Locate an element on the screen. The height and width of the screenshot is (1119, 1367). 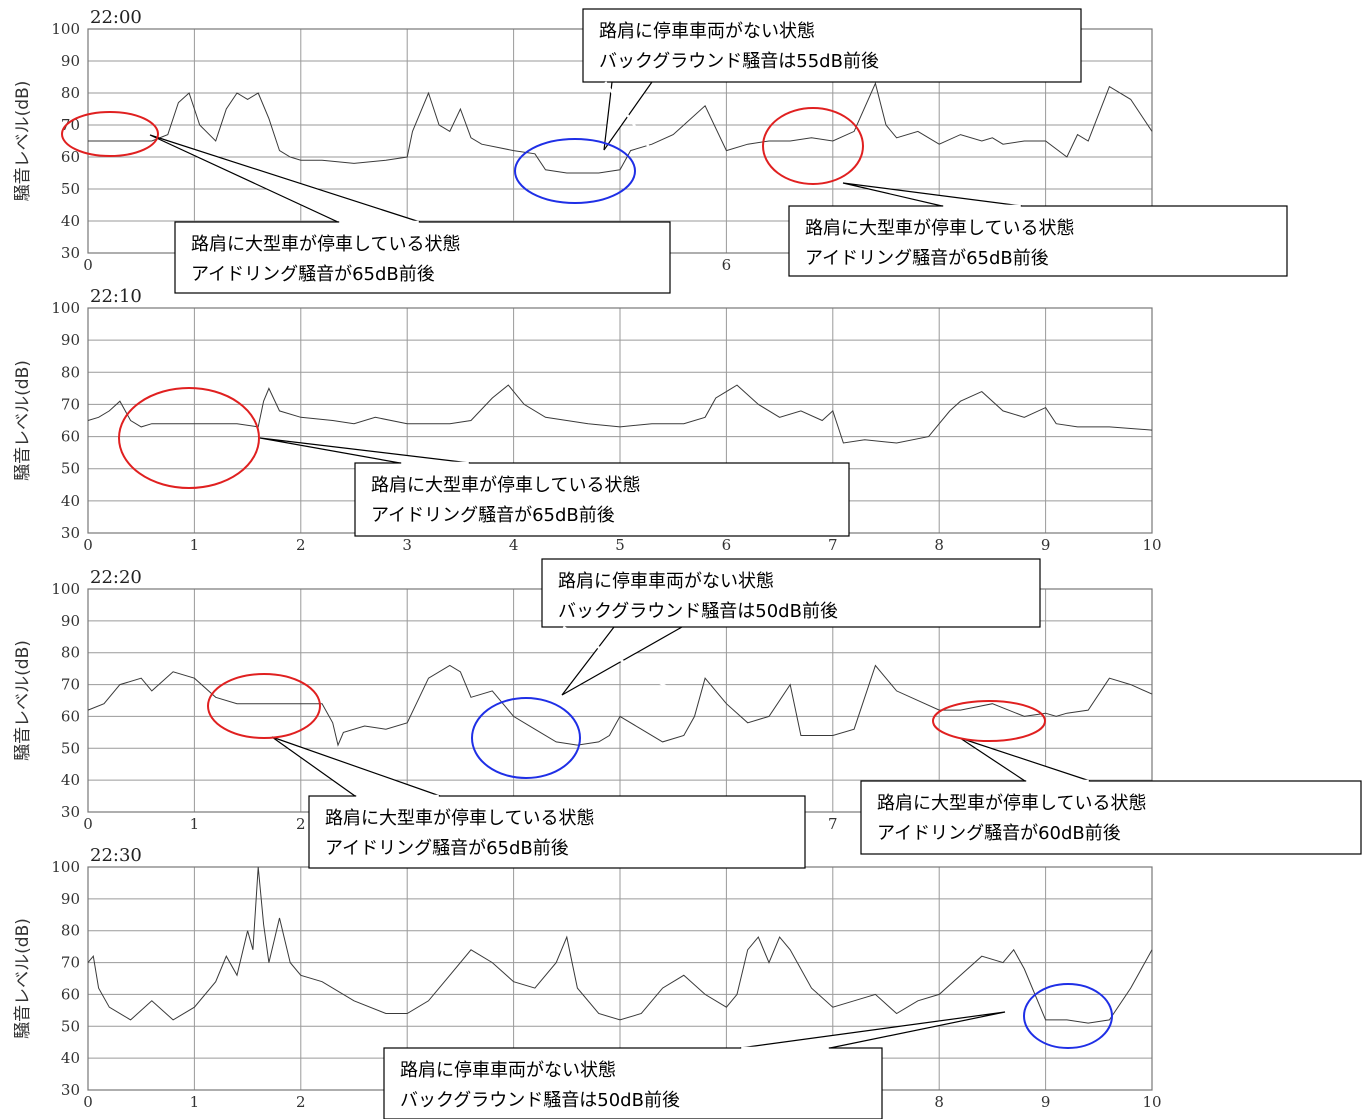
x-tick-label: 4 is located at coordinates (514, 545).